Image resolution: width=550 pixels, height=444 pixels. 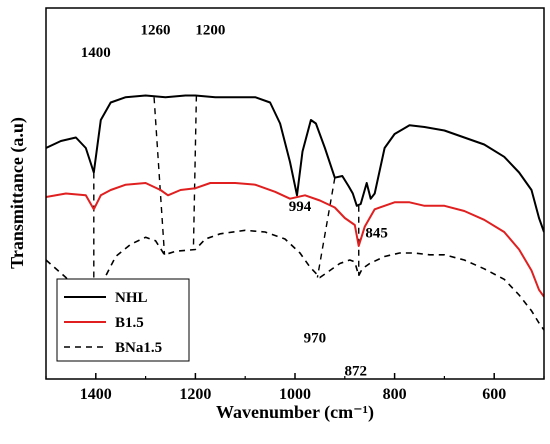 What do you see at coordinates (17, 193) in the screenshot?
I see `y-axis-title: Transmittance (a.u)` at bounding box center [17, 193].